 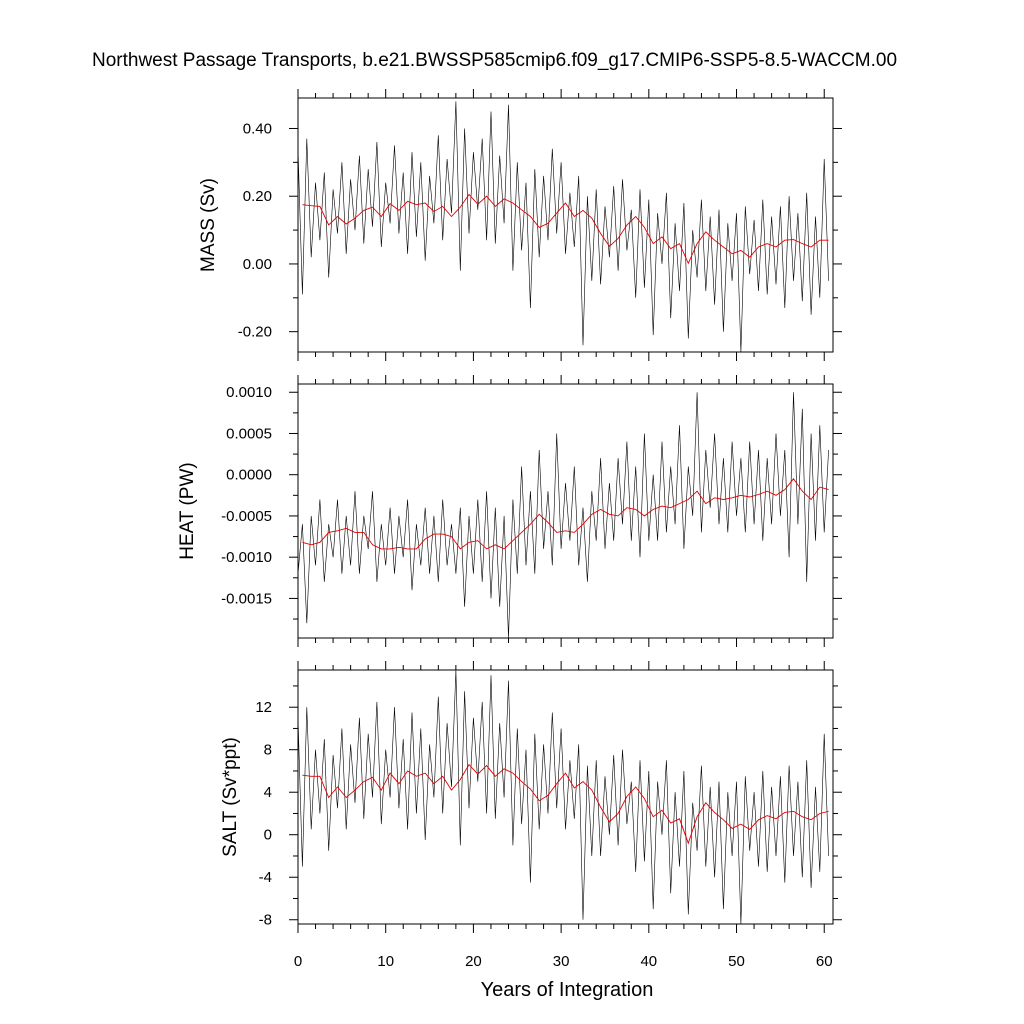 What do you see at coordinates (257, 196) in the screenshot?
I see `y-tick-label: 0.20` at bounding box center [257, 196].